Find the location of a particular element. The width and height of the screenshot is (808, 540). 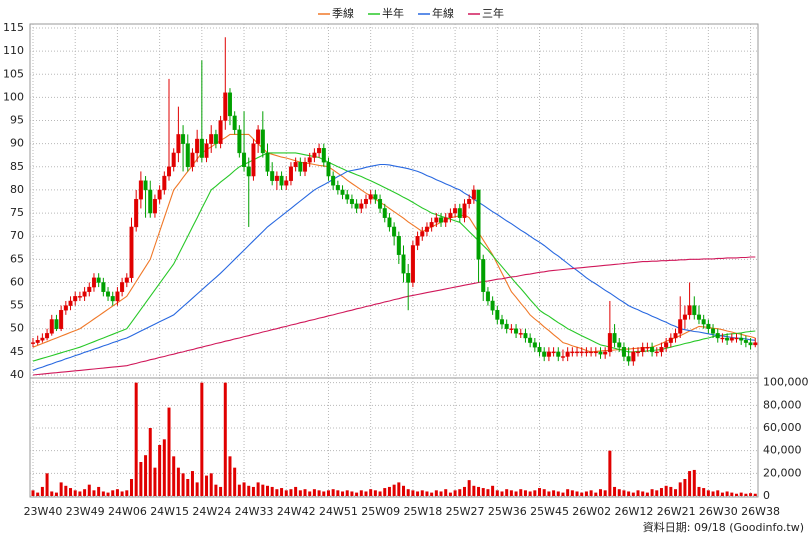

y-tick-label: 100 is located at coordinates (13, 96).